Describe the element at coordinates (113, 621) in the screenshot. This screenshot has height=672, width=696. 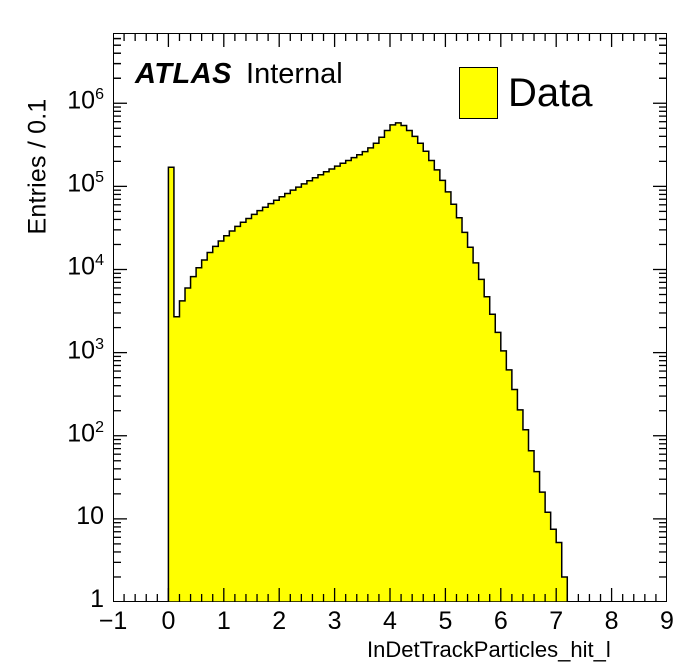
I see `x-tick-label: −1` at that location.